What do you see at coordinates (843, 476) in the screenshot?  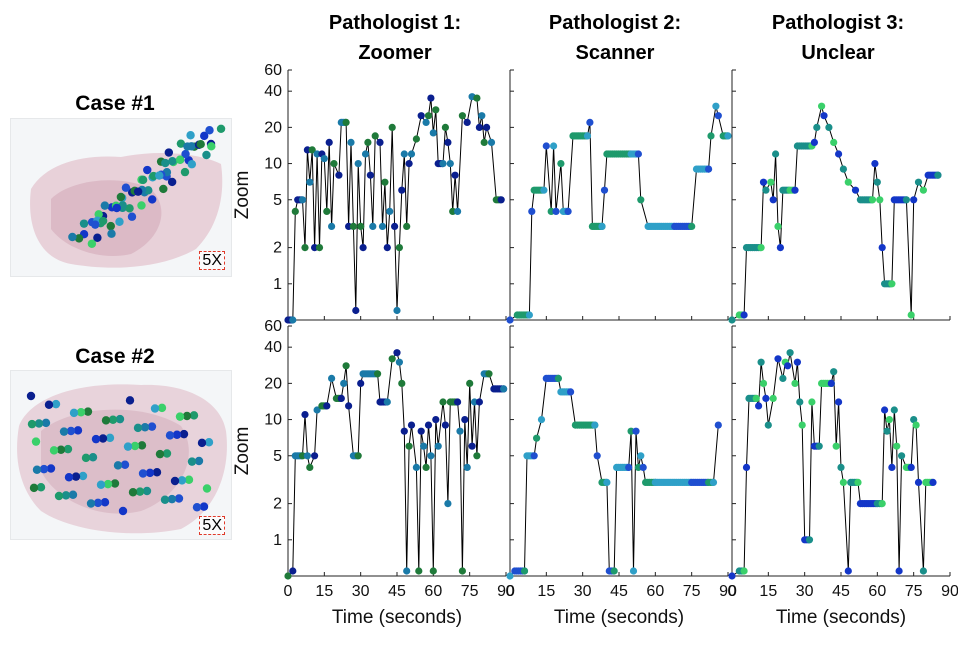 I see `subplot-r2-c3: 0 15 30 45 60 75 90 Time (seconds)` at bounding box center [843, 476].